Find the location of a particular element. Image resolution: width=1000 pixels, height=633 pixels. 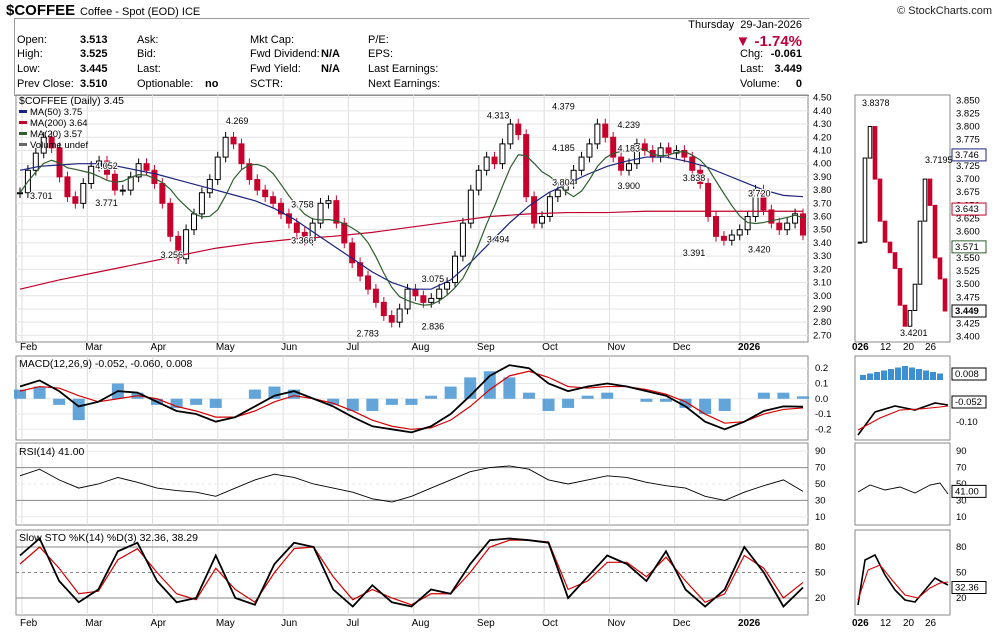

price-y-tick: 3.20 is located at coordinates (822, 269).